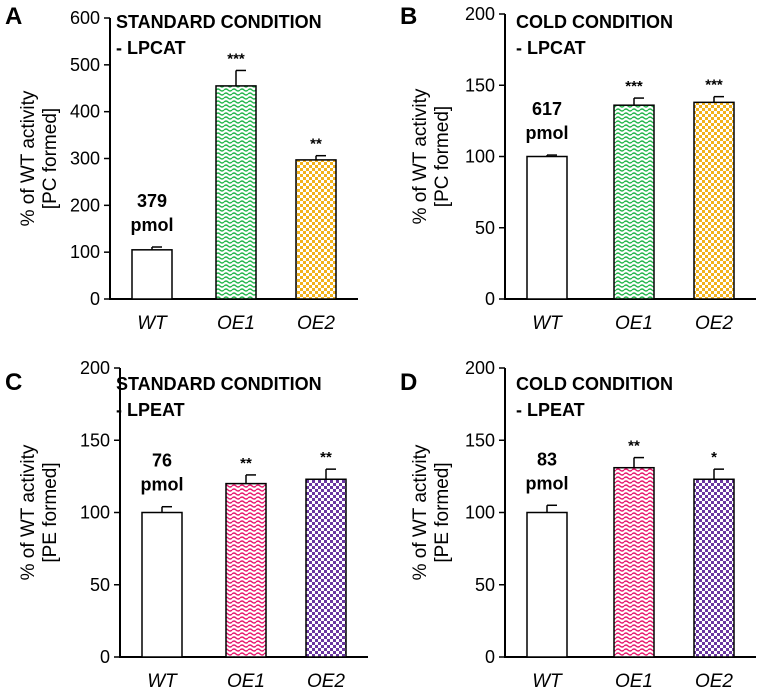 The height and width of the screenshot is (693, 777). Describe the element at coordinates (152, 201) in the screenshot. I see `baseline-activity-label: 379` at that location.